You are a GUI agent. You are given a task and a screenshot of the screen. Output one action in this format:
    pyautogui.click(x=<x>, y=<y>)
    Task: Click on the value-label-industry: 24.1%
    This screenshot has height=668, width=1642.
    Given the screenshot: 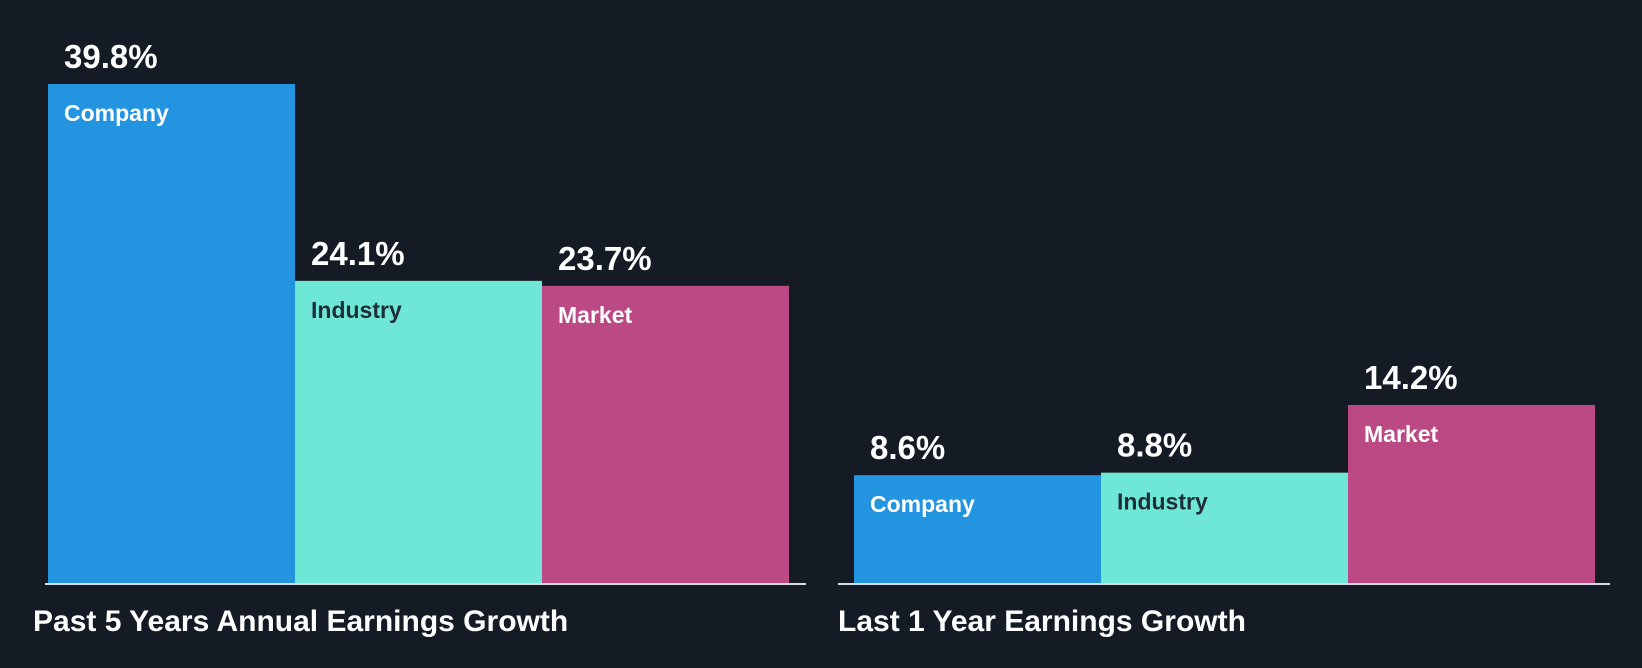 What is the action you would take?
    pyautogui.click(x=358, y=253)
    